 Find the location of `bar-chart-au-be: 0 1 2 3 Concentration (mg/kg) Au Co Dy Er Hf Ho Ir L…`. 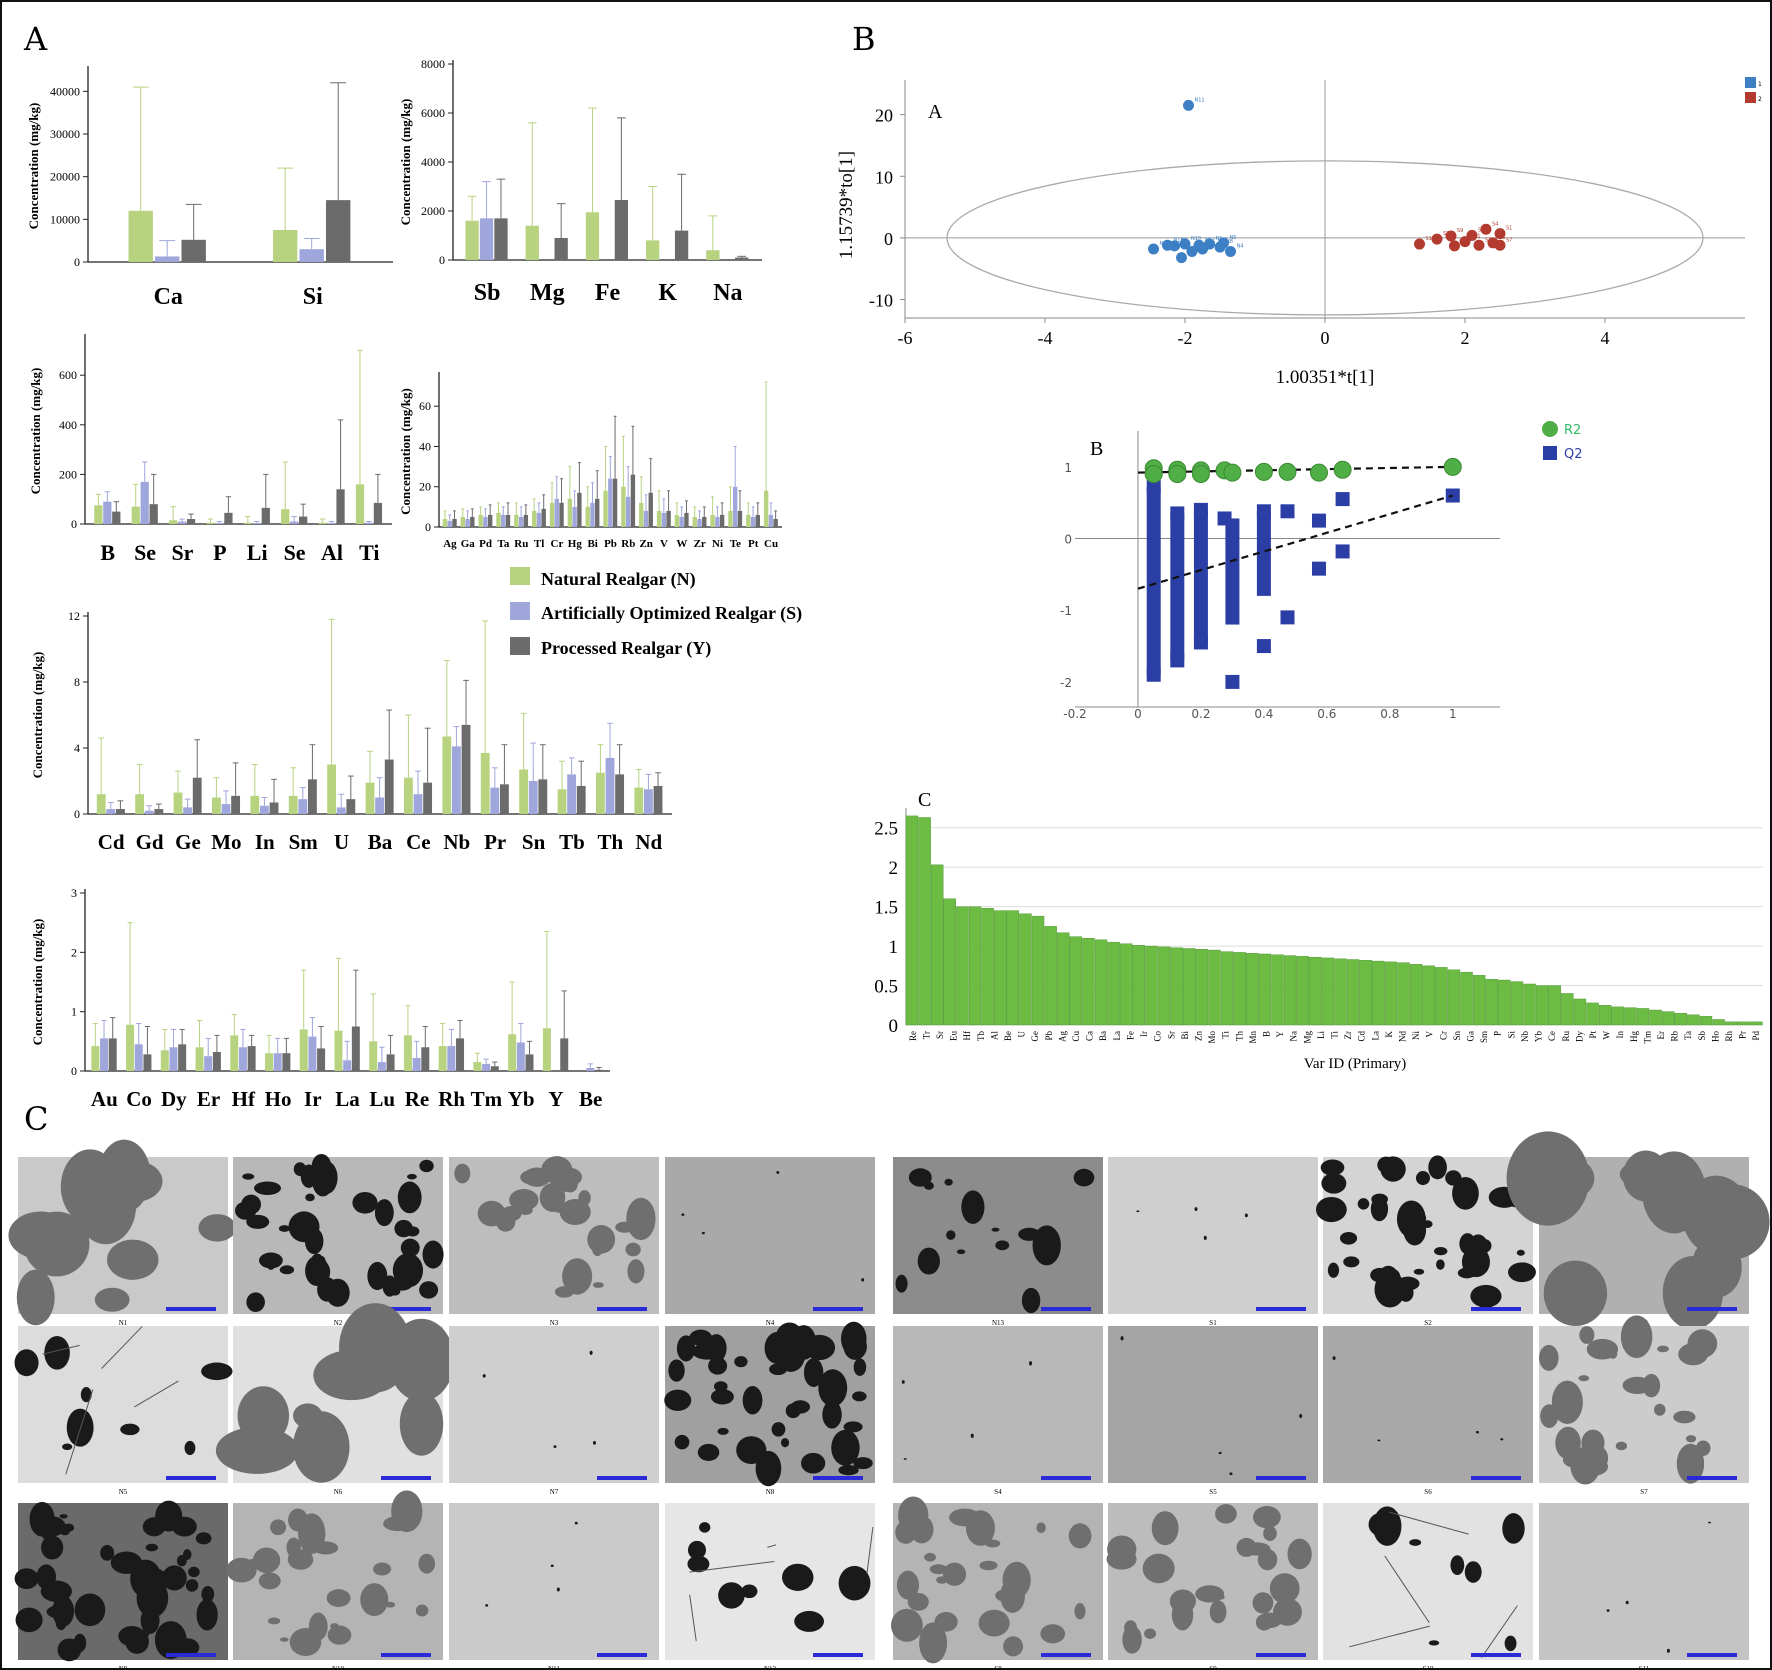

bar-chart-au-be: 0 1 2 3 Concentration (mg/kg) Au Co Dy Er Hf Ho Ir L… is located at coordinates (320, 998).